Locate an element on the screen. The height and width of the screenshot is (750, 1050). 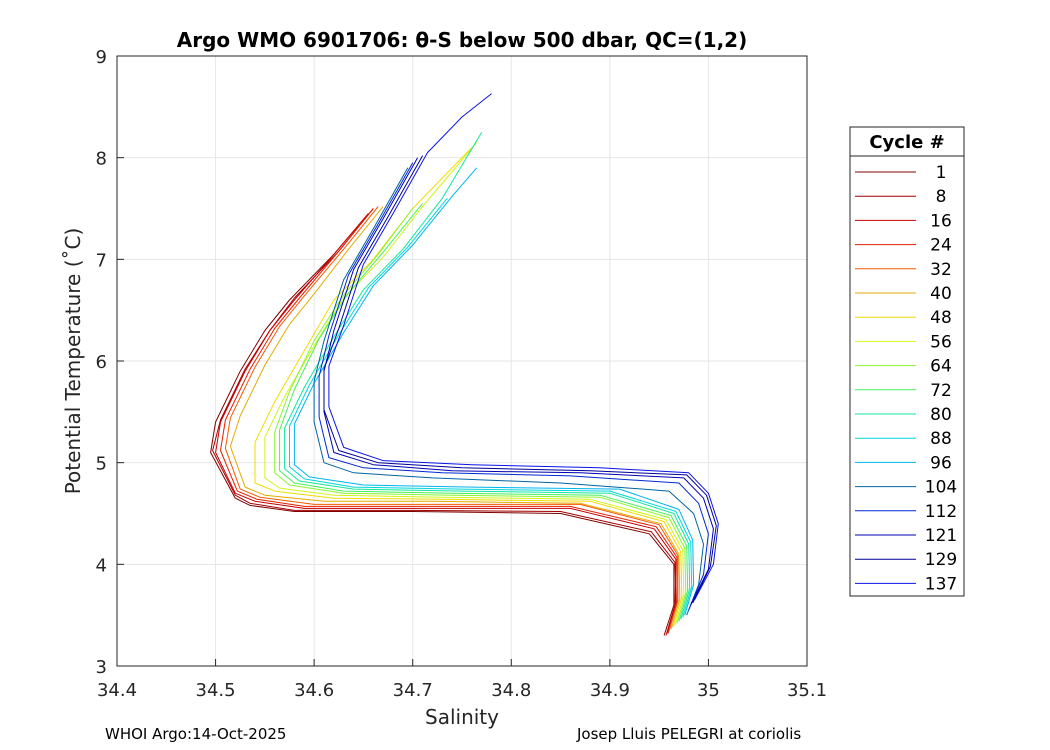
legend-label-cycle-48: 48 is located at coordinates (941, 318).